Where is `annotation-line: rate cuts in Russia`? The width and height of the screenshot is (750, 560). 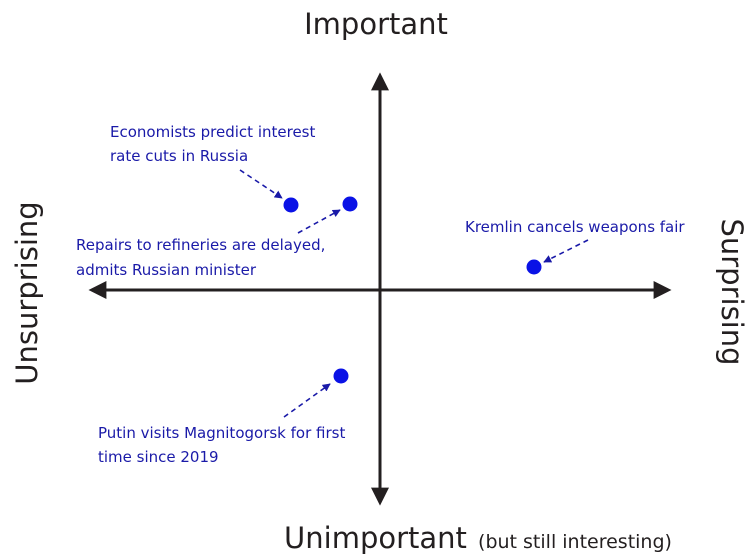 annotation-line: rate cuts in Russia is located at coordinates (179, 156).